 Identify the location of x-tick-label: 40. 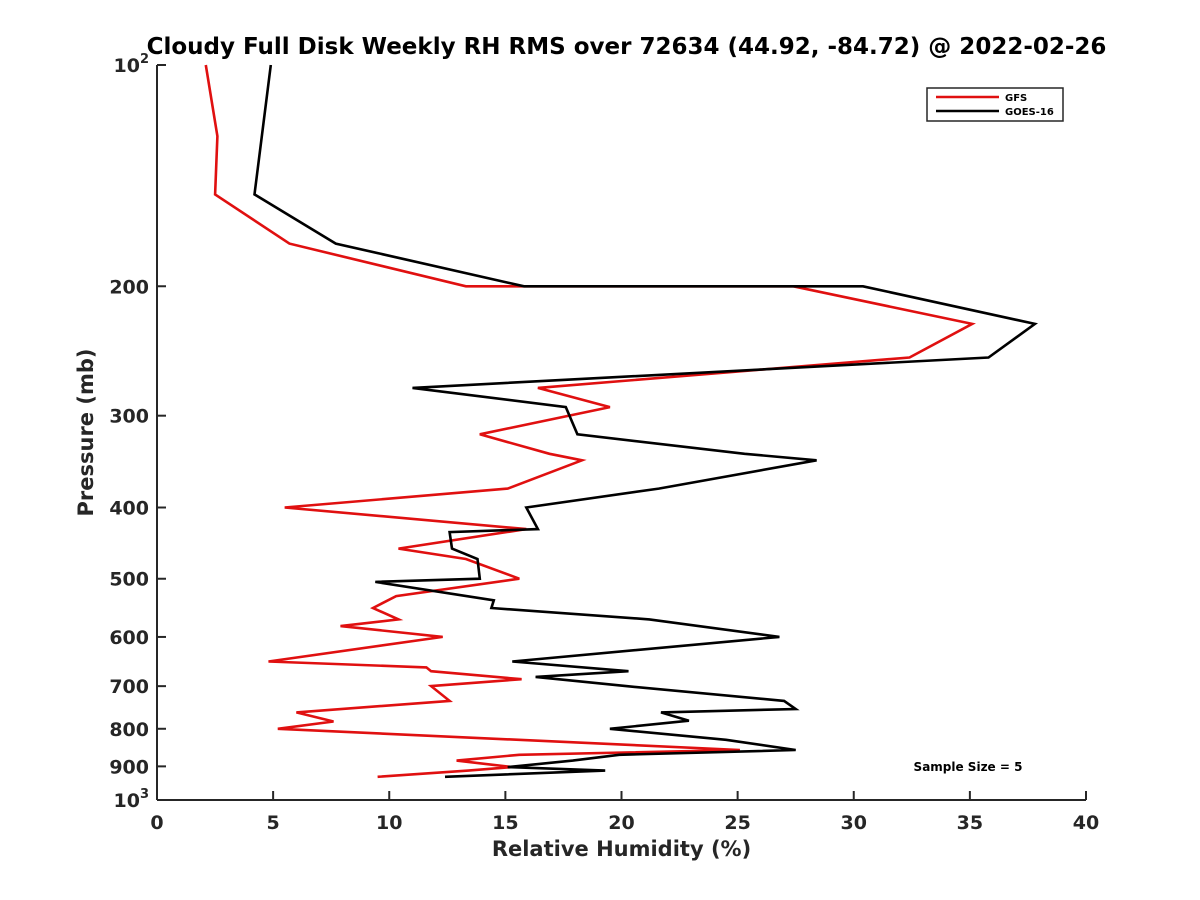
(1086, 823).